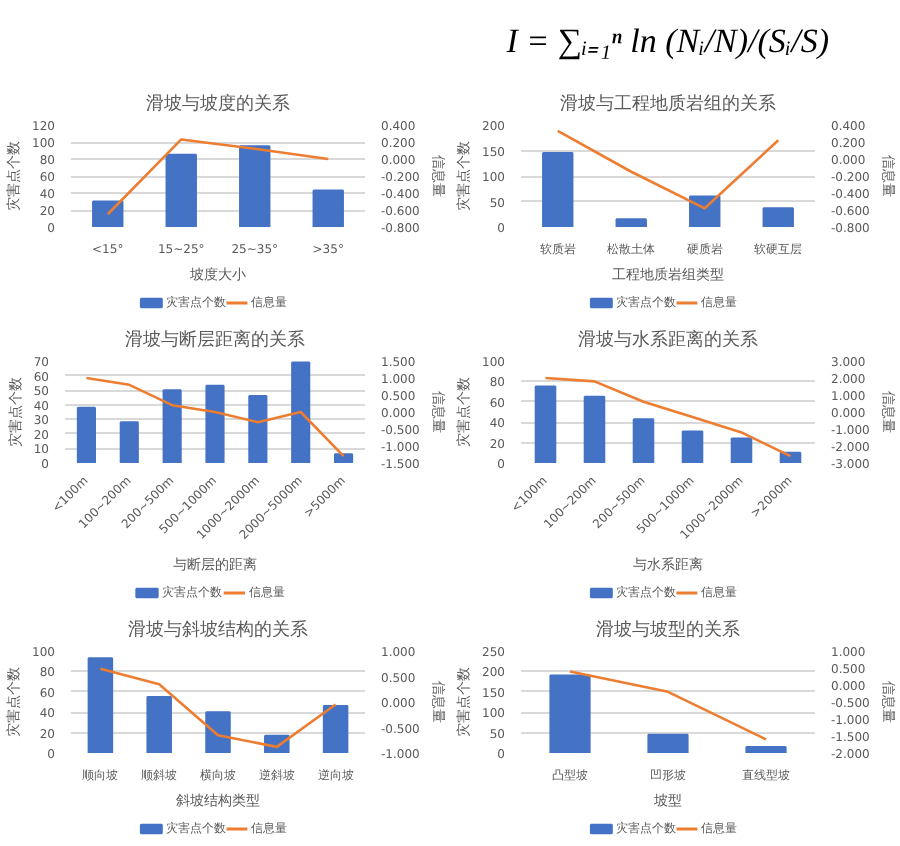 This screenshot has height=846, width=900. I want to click on text: I = ∑ᵢ₌₁ⁿ ln (Nᵢ/N)/(Sᵢ/S), so click(667, 41).